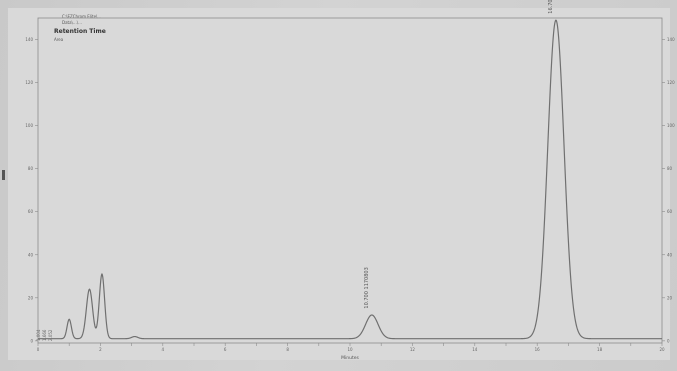 This screenshot has width=677, height=371. What do you see at coordinates (29, 39) in the screenshot?
I see `y-tick-label-left: 140` at bounding box center [29, 39].